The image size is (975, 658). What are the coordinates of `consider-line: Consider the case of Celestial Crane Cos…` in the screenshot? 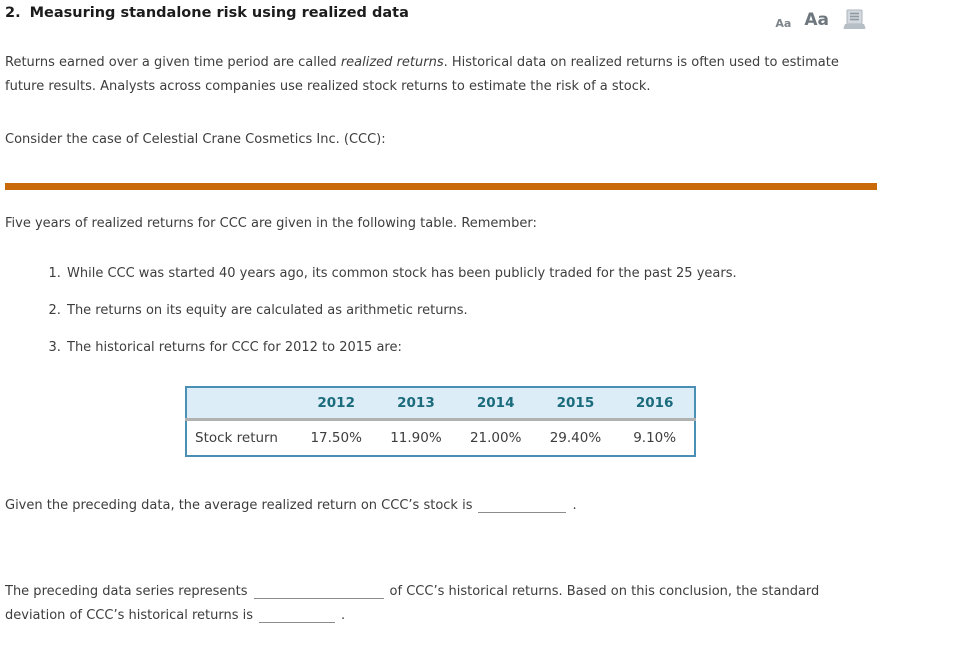 It's located at (195, 139).